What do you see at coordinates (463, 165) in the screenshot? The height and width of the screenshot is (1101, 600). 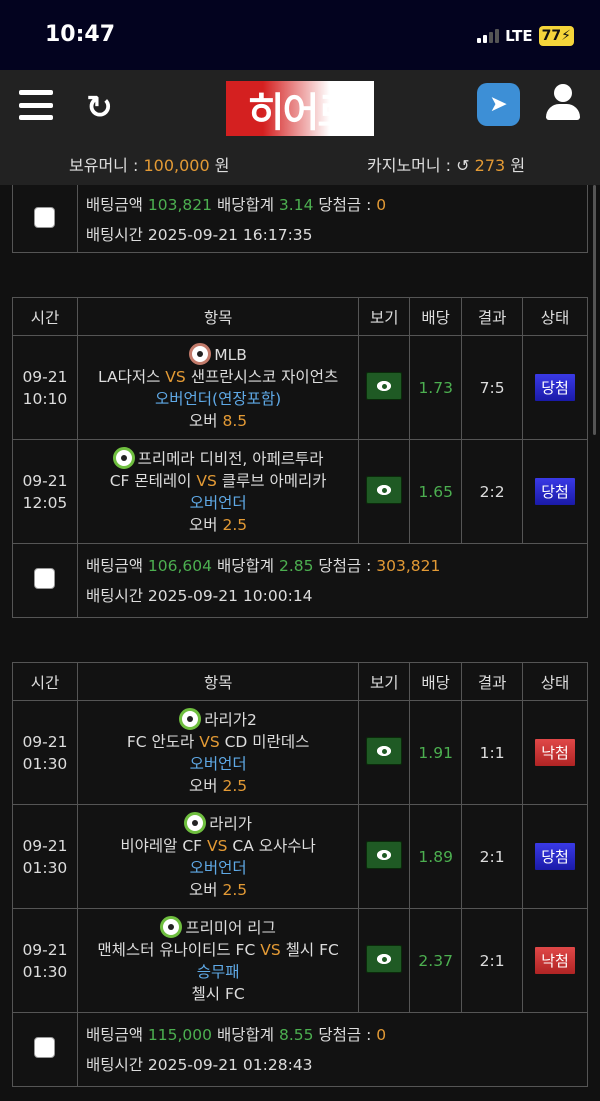 I see `casino-refresh-icon: ↺` at bounding box center [463, 165].